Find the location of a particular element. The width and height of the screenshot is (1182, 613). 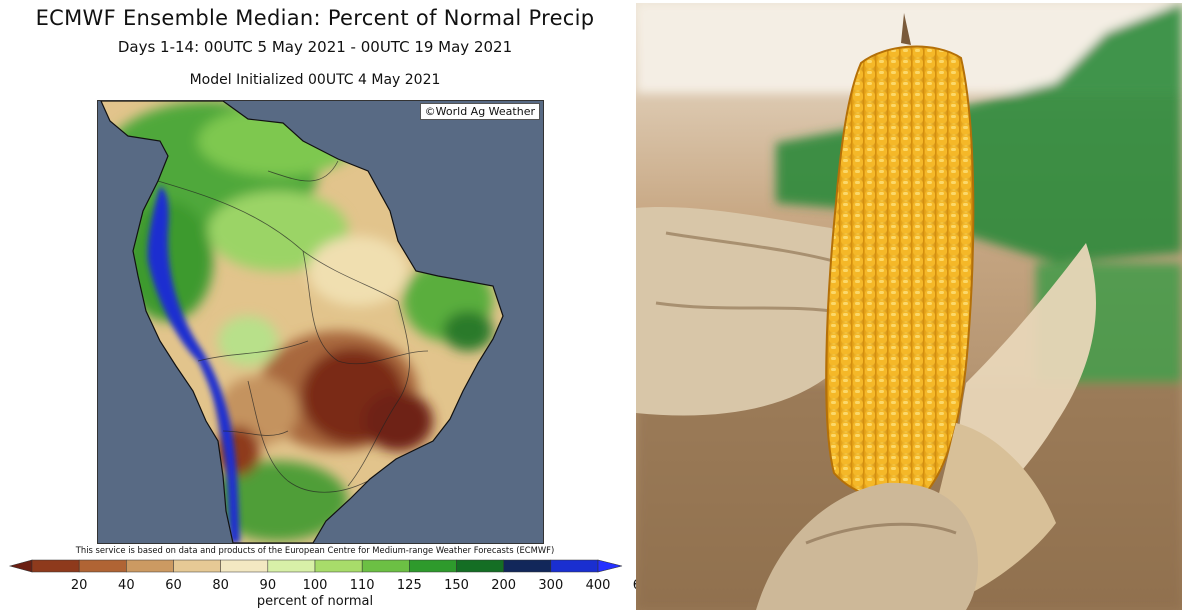

legend-tick-label: 400 is located at coordinates (598, 585).